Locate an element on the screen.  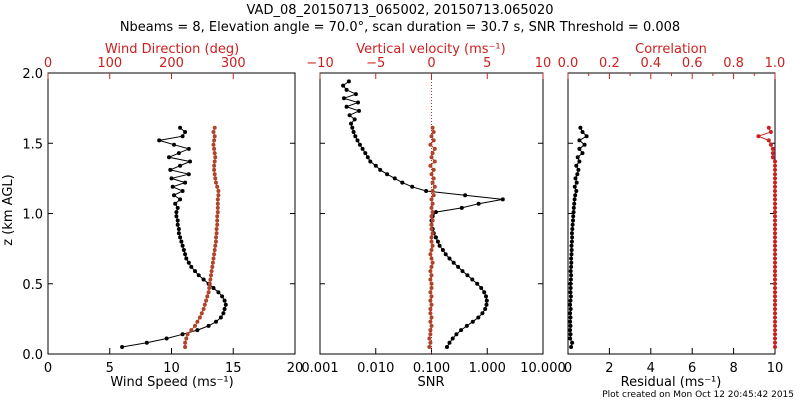
snr-series-0-line is located at coordinates (422, 214).